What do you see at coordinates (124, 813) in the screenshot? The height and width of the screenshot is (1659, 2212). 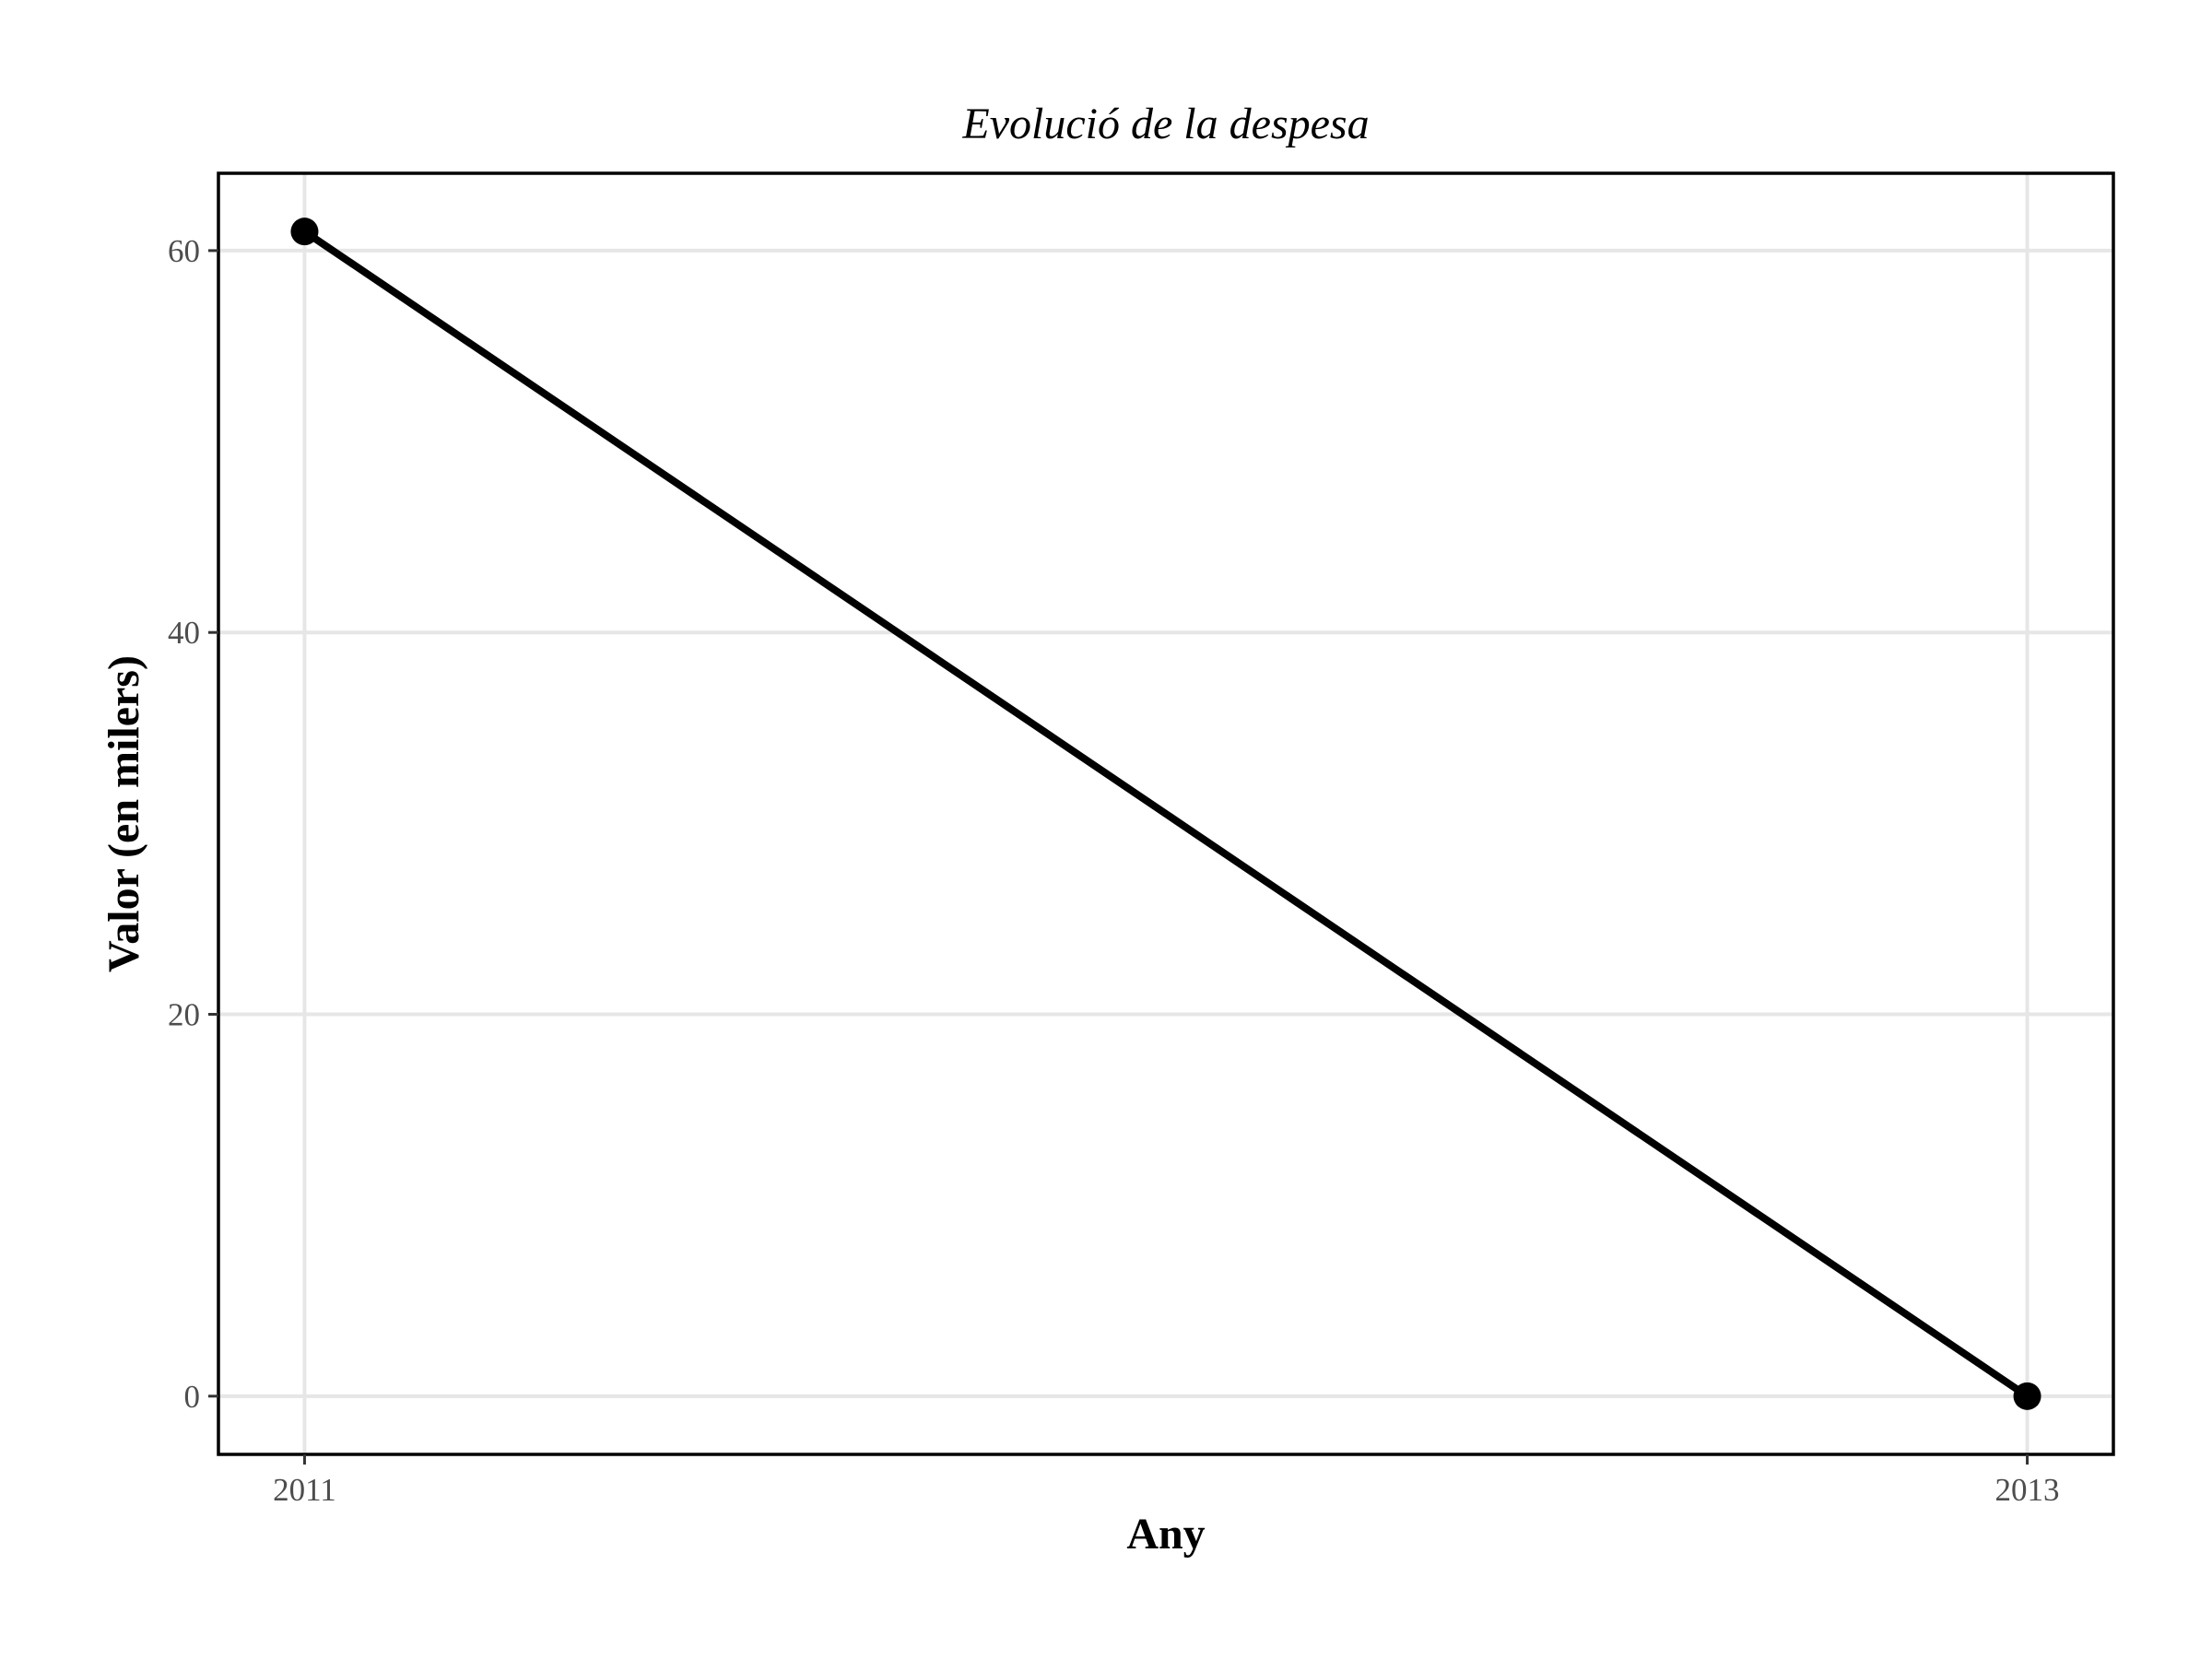 I see `y-axis-title: Valor (en milers)` at bounding box center [124, 813].